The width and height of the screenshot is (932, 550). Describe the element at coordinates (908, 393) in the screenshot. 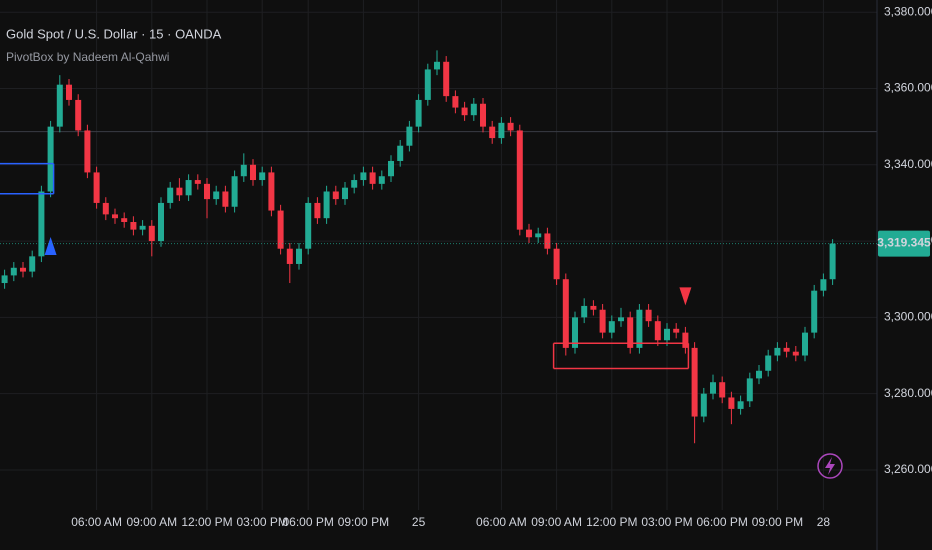

I see `y-tick-label: 3,280.000` at that location.